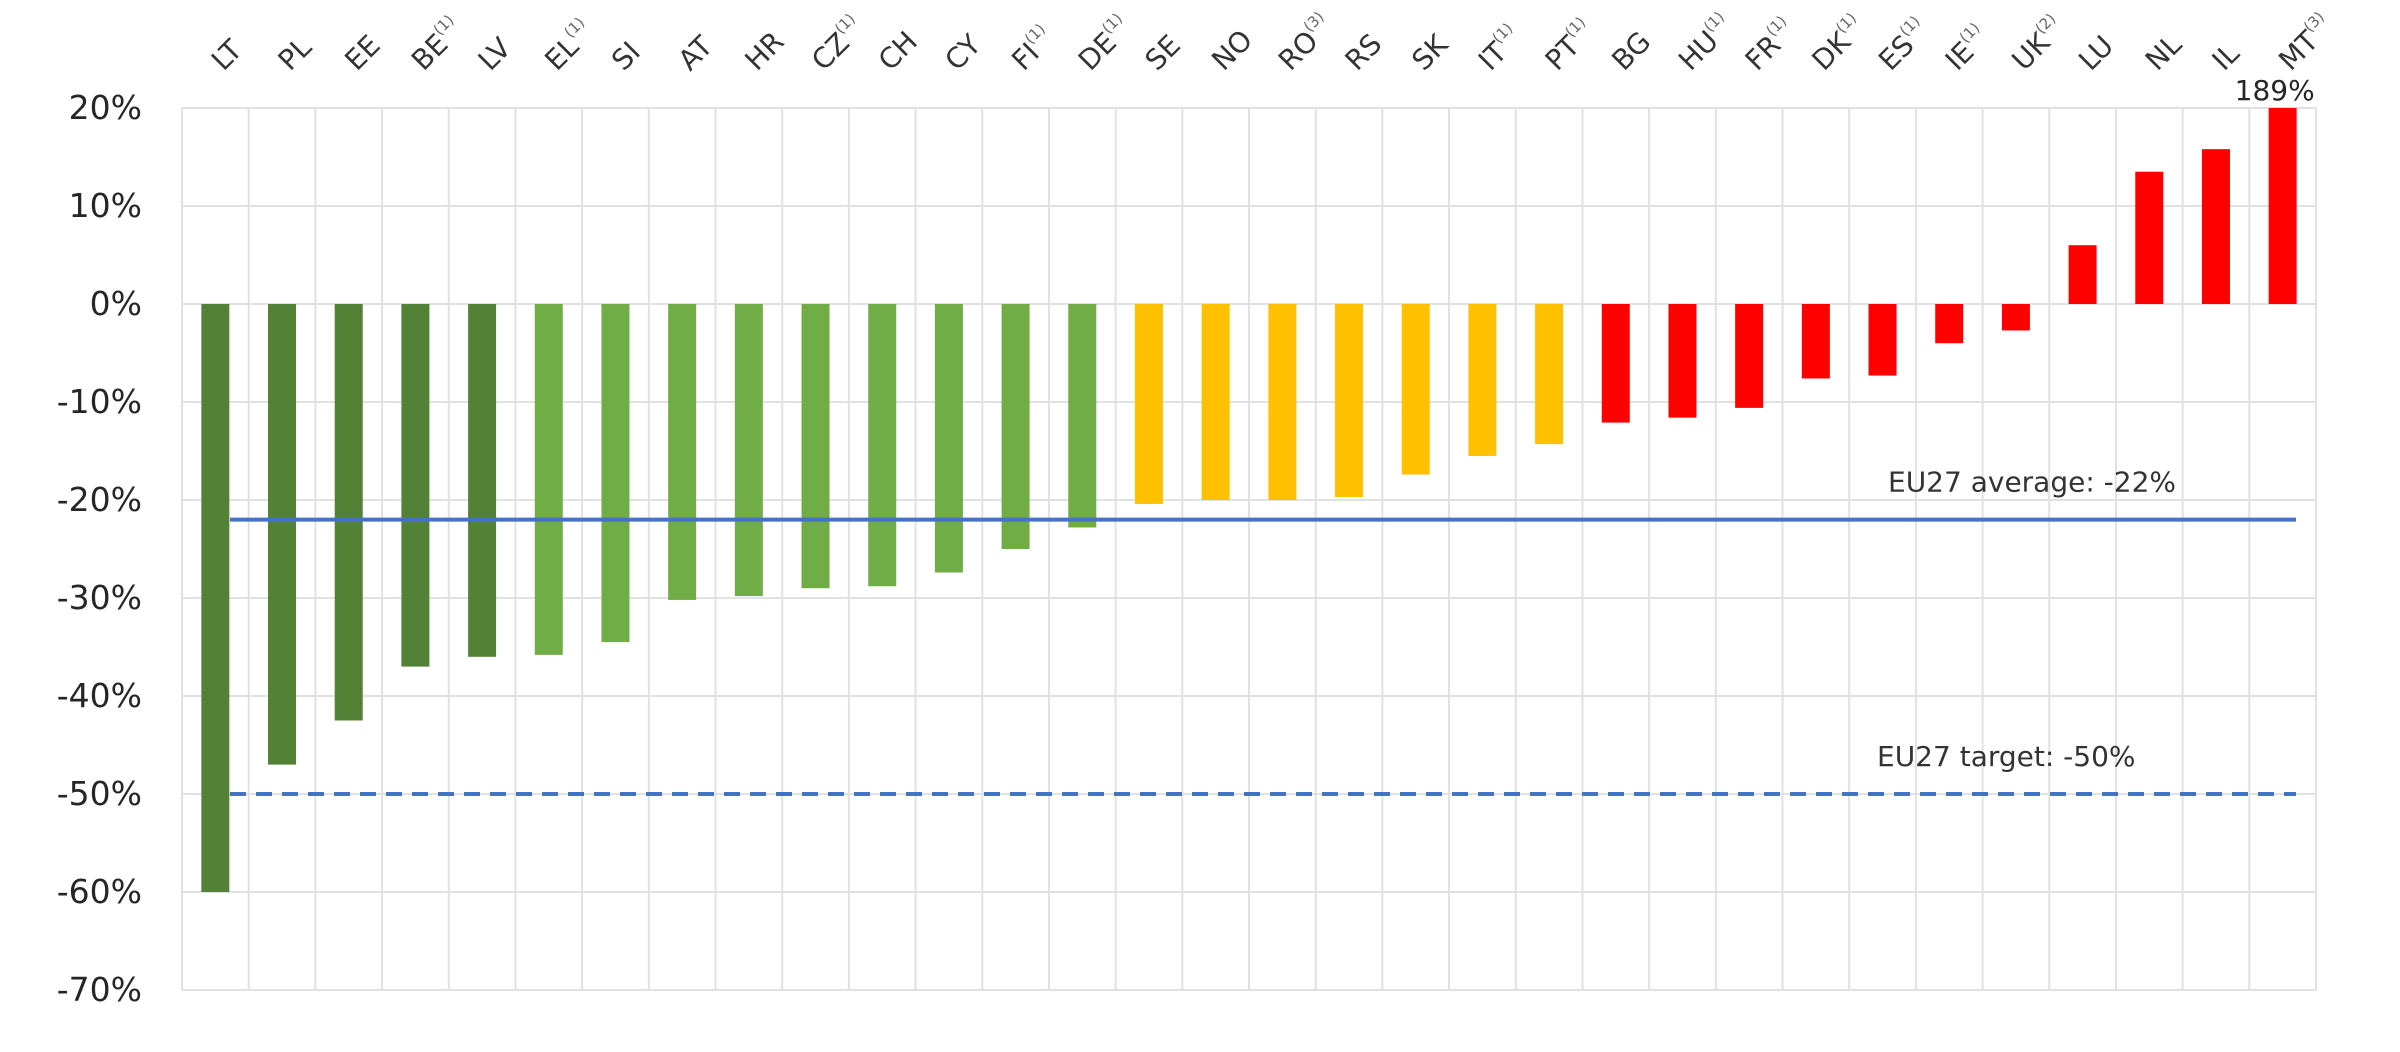  I want to click on svg-text: AT, so click(696, 53).